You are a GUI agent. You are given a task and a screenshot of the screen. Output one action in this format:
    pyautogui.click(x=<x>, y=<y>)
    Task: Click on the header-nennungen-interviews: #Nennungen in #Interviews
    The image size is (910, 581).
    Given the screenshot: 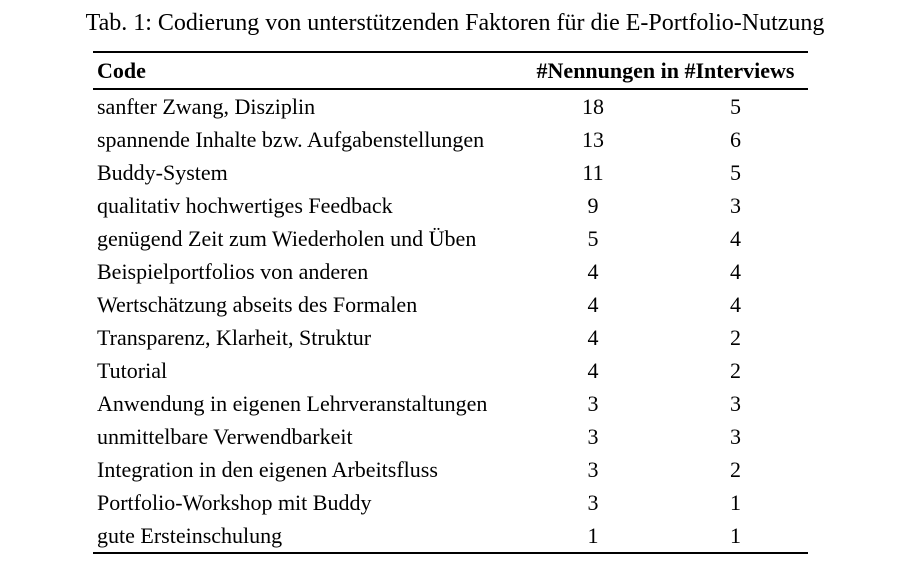 What is the action you would take?
    pyautogui.click(x=666, y=71)
    